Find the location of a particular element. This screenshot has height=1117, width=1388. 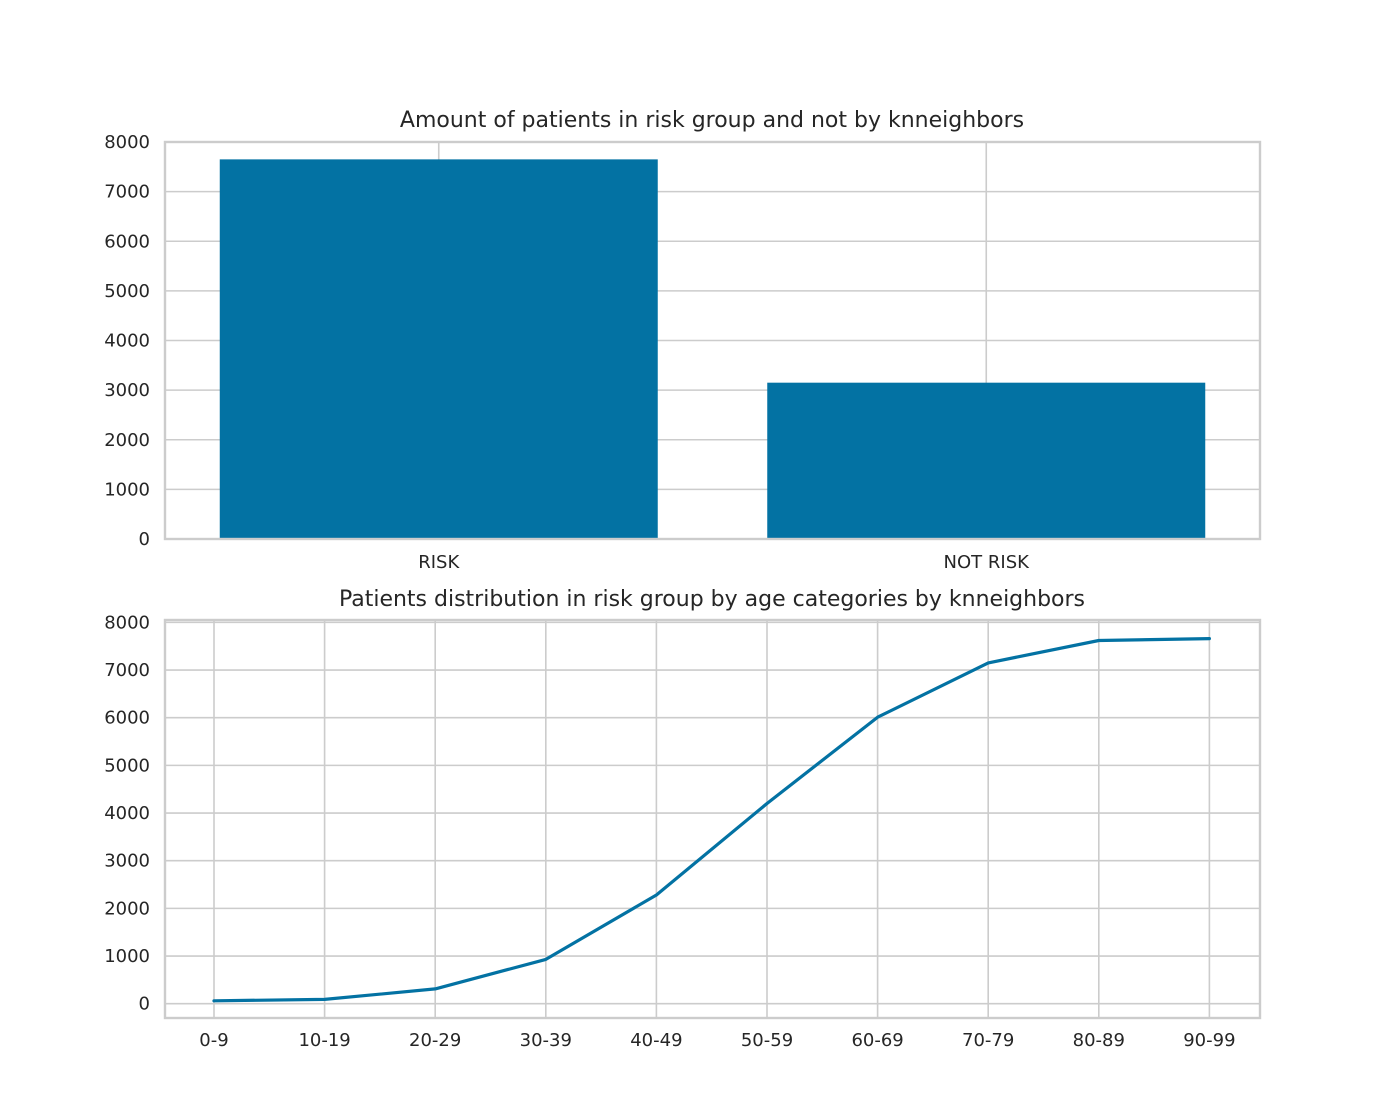

line-chart-y-tick-label: 3000 is located at coordinates (127, 861).